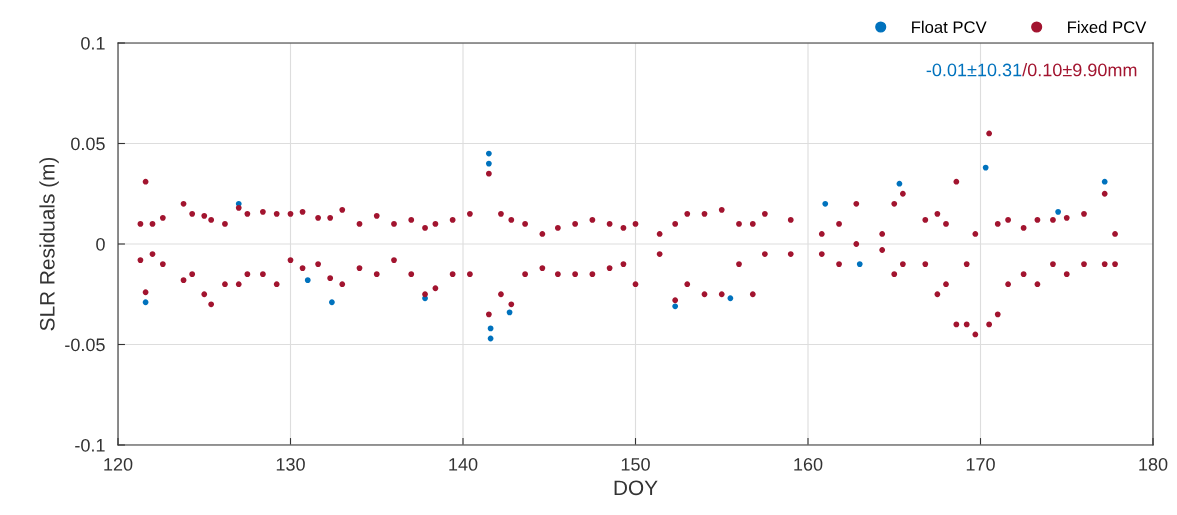 Image resolution: width=1177 pixels, height=515 pixels. I want to click on x-tick-label: 140, so click(463, 464).